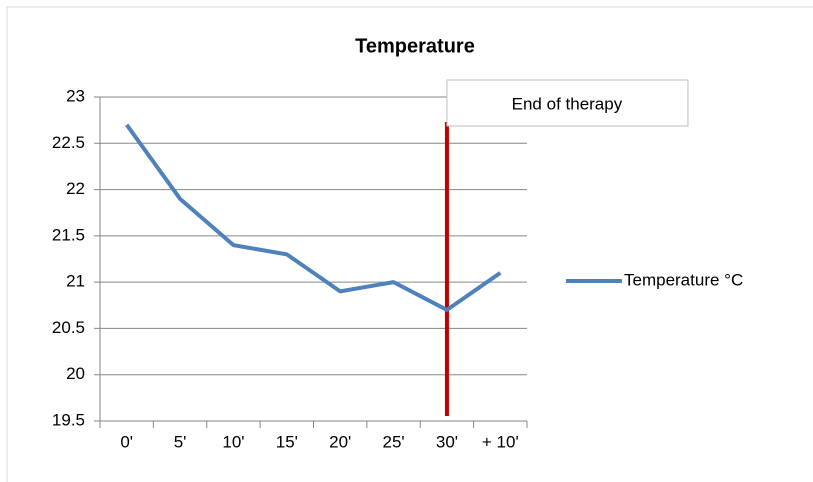 Image resolution: width=813 pixels, height=482 pixels. What do you see at coordinates (683, 279) in the screenshot?
I see `legend-label: Temperature °C` at bounding box center [683, 279].